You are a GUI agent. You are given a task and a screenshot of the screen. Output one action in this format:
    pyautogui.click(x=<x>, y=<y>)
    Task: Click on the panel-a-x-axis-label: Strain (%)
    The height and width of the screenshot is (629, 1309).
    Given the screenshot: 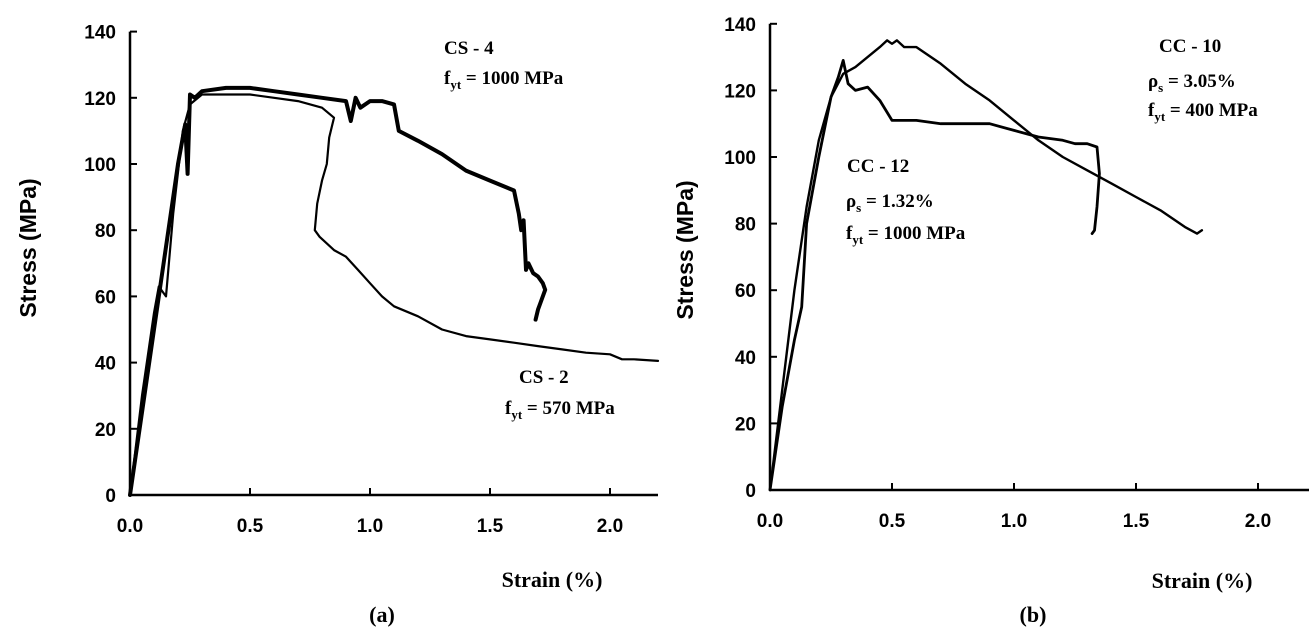 What is the action you would take?
    pyautogui.click(x=552, y=579)
    